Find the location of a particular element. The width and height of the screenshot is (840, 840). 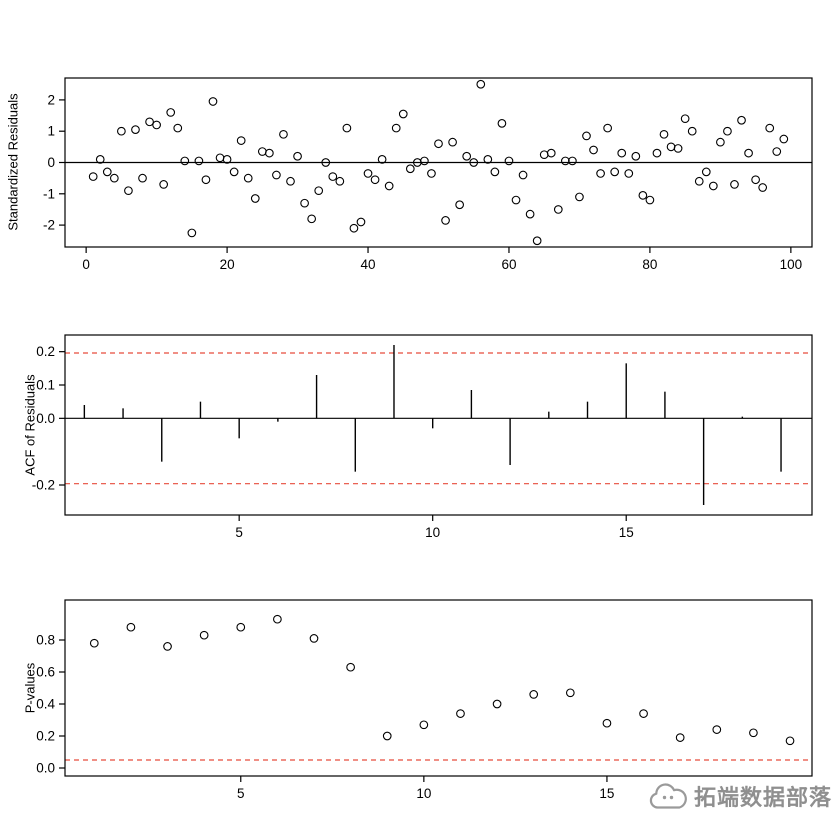

ylabel-standardized-residuals: Standardized Residuals is located at coordinates (13, 162).